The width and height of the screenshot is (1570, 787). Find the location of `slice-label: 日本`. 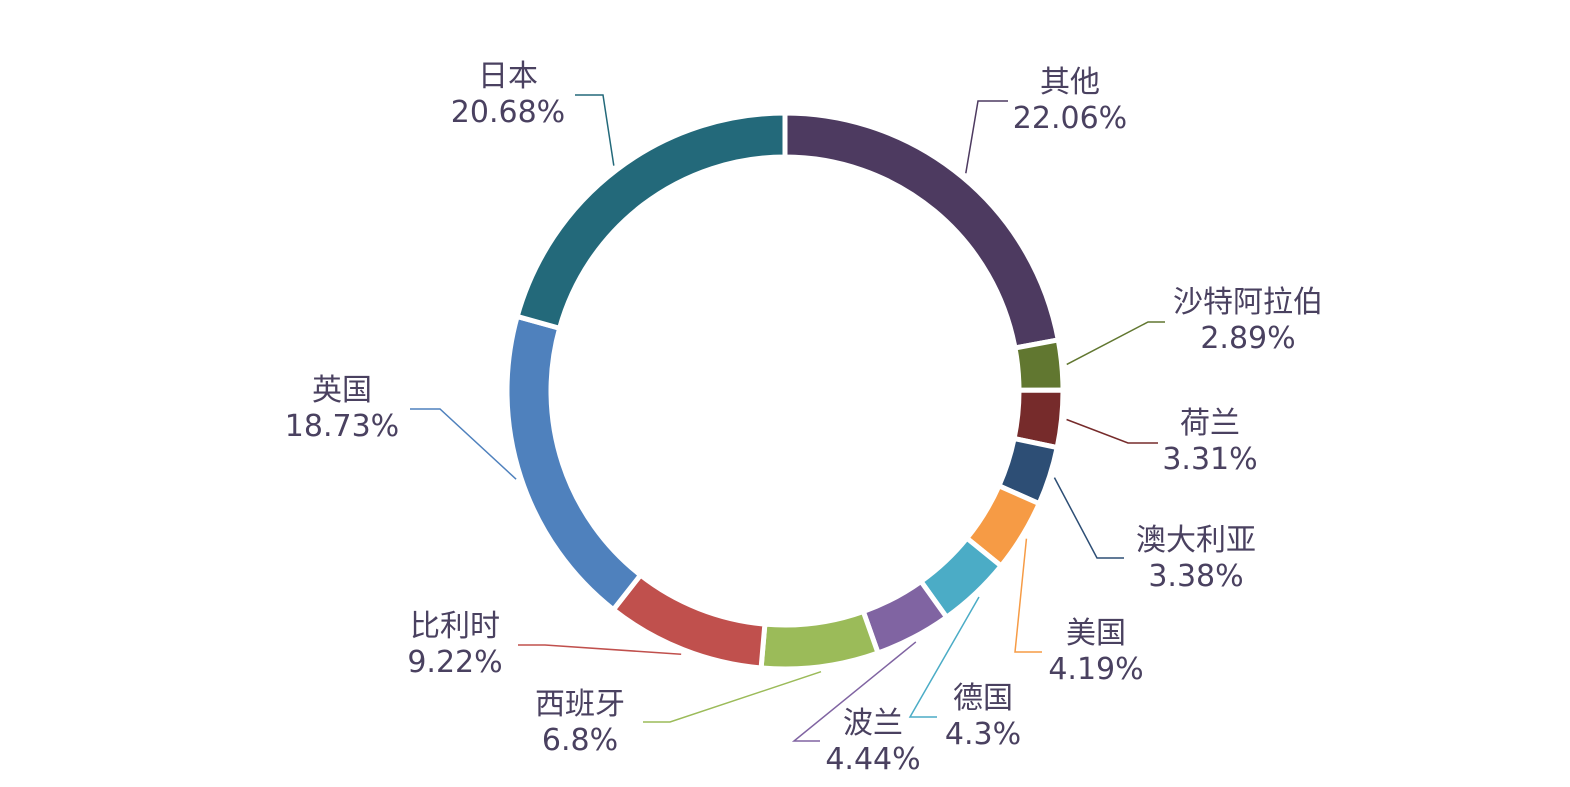

slice-label: 日本 is located at coordinates (508, 76).